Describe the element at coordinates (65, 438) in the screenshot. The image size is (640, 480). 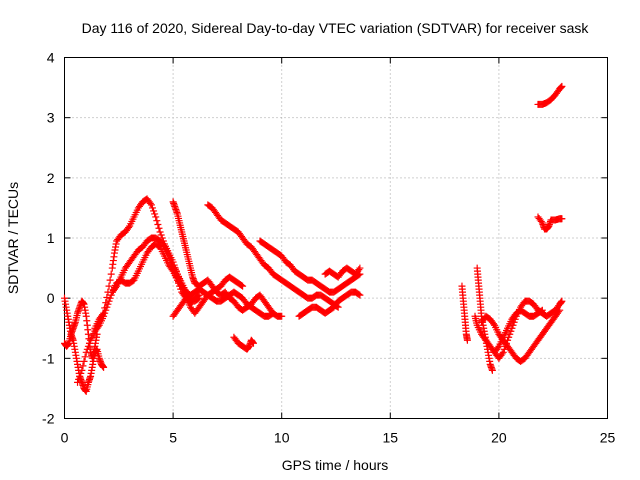
I see `x-tick-label: 0` at that location.